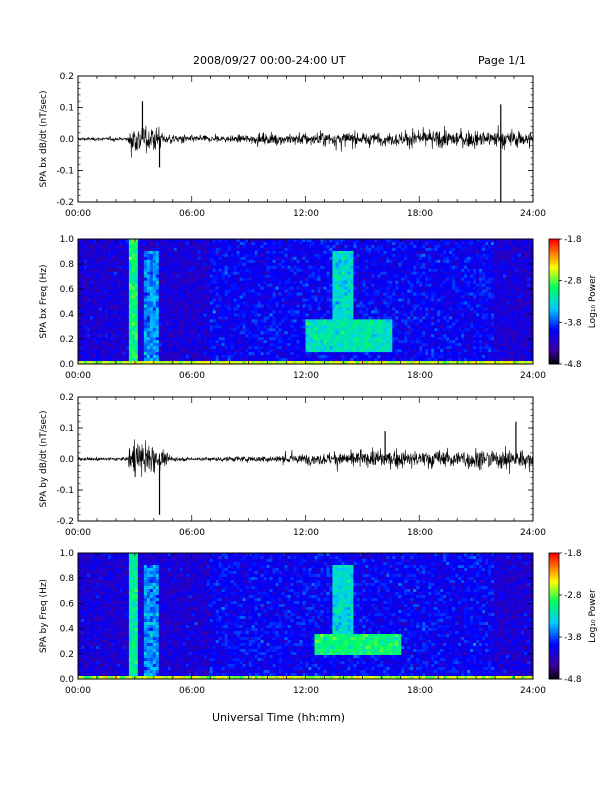  Describe the element at coordinates (502, 60) in the screenshot. I see `page-number: Page 1/1` at that location.